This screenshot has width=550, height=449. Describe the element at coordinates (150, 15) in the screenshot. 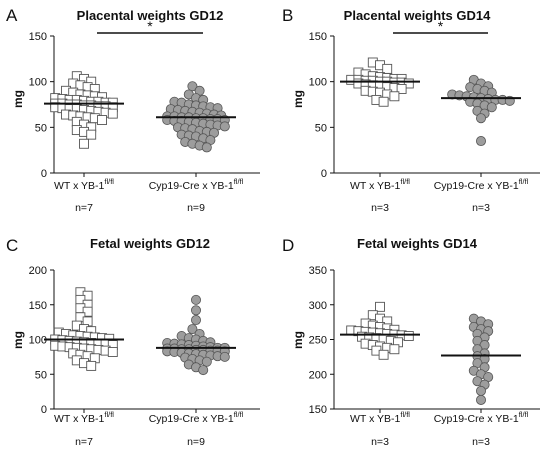

I see `chart-title: Placental weights GD12` at that location.